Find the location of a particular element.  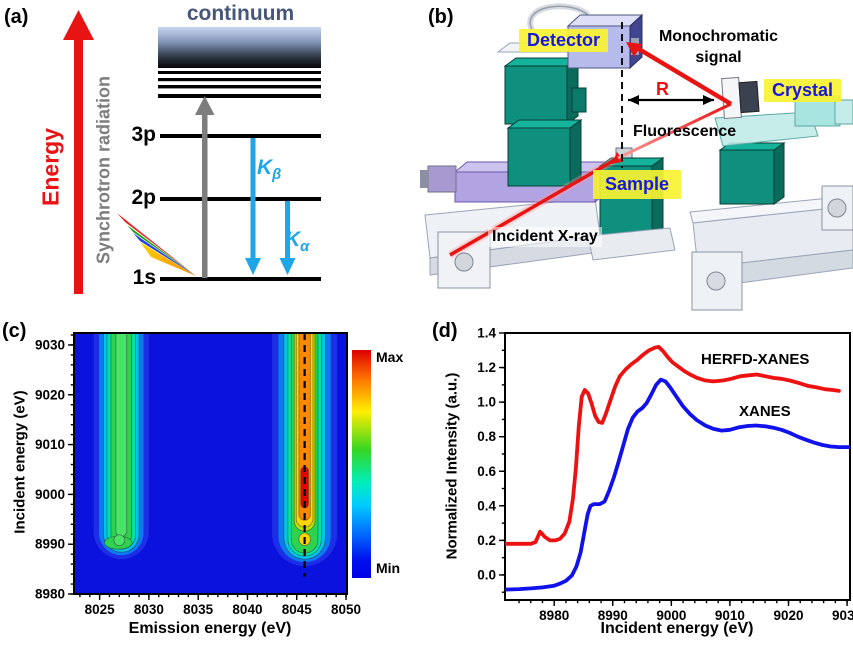

x-tick-label: 9010 is located at coordinates (730, 615).